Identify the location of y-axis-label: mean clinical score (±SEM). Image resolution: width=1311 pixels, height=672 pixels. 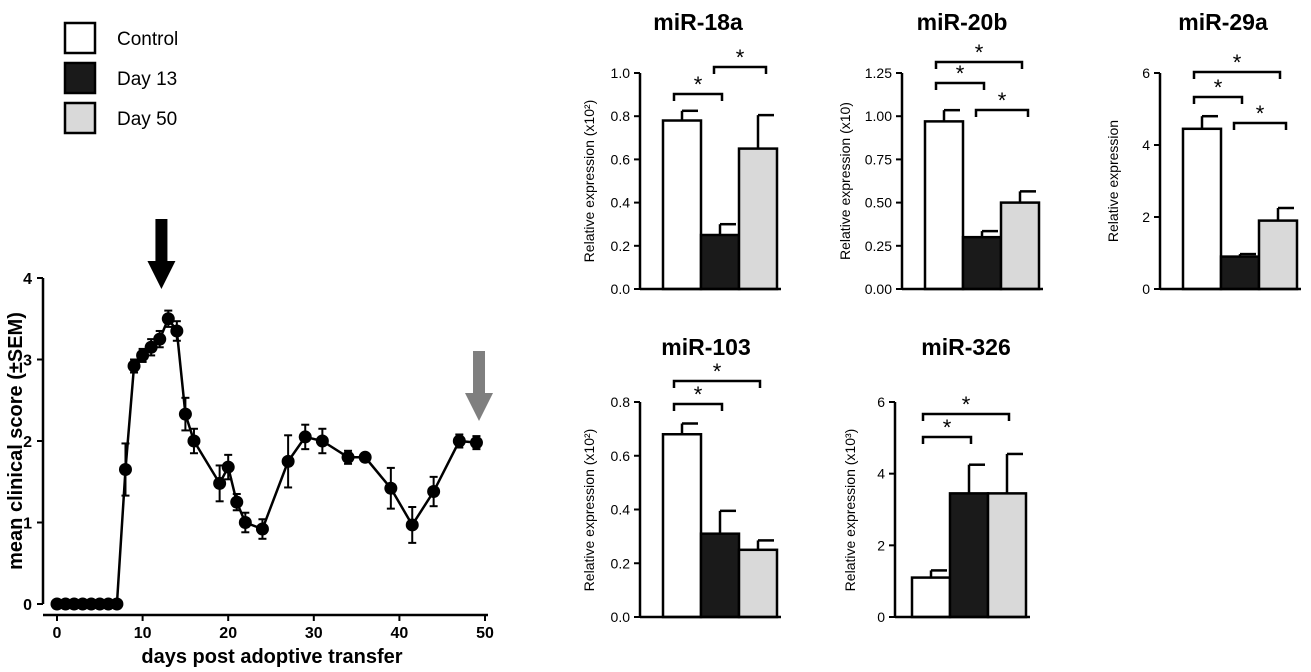
(16, 441).